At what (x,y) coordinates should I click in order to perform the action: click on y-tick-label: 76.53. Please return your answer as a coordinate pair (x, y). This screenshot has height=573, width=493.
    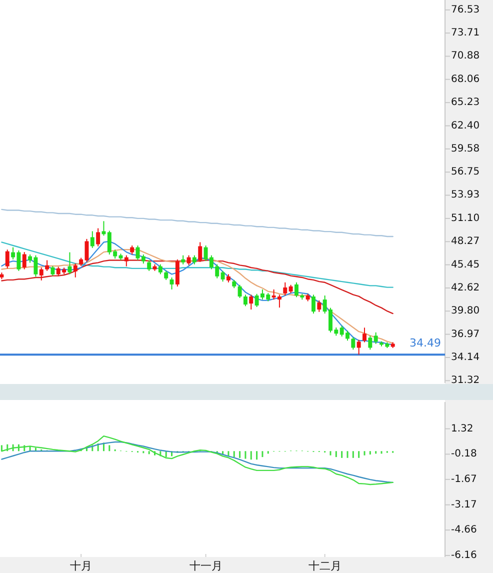
    Looking at the image, I should click on (465, 10).